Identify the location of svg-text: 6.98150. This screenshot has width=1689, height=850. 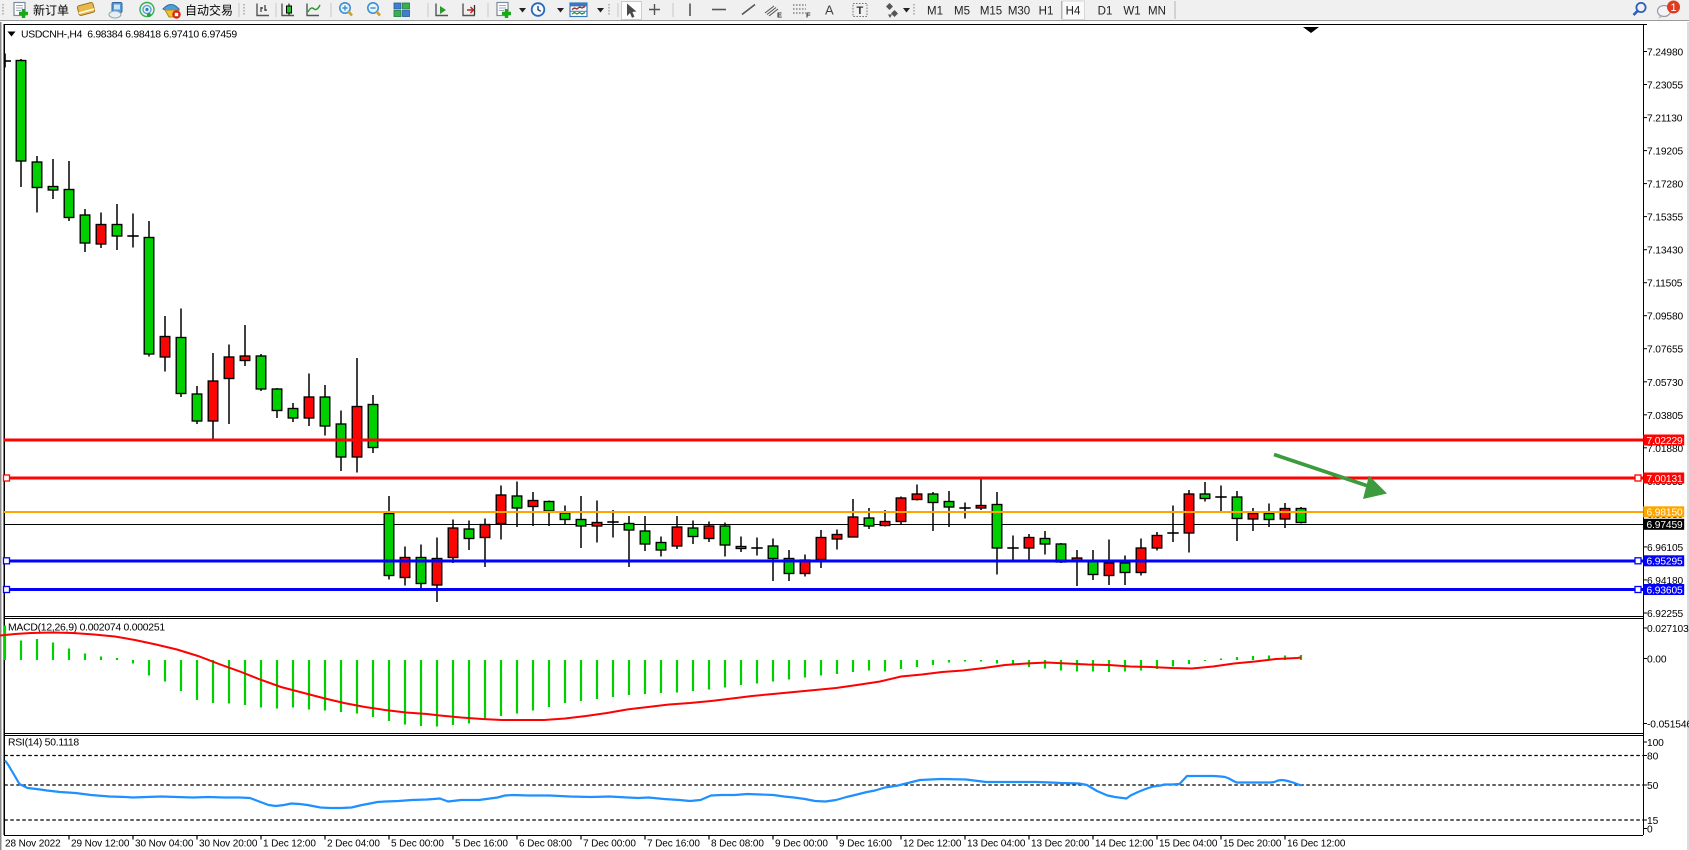
(1665, 513).